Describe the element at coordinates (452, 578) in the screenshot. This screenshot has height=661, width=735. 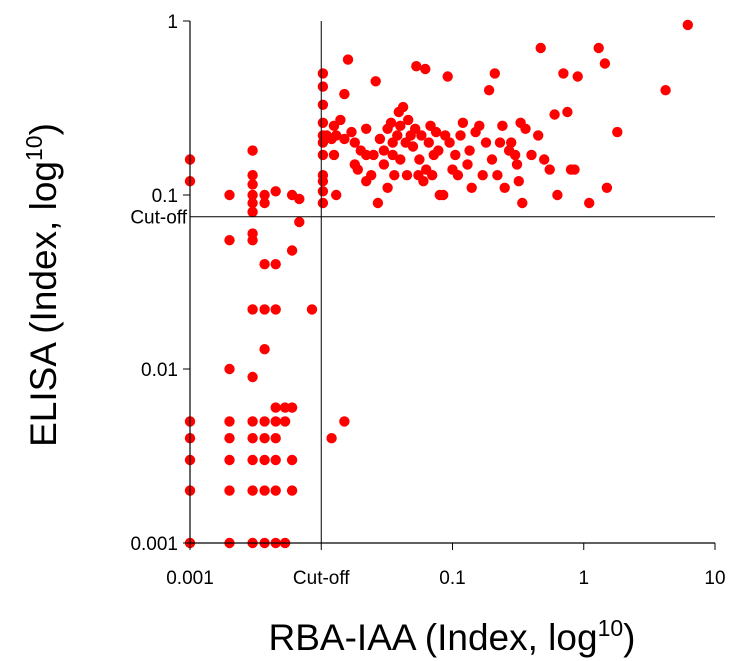
I see `x-tick-label: 0.1` at that location.